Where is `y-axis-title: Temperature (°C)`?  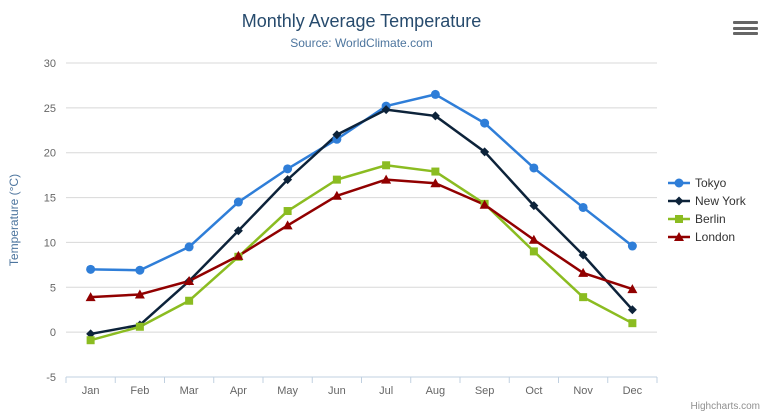
y-axis-title: Temperature (°C) is located at coordinates (14, 220).